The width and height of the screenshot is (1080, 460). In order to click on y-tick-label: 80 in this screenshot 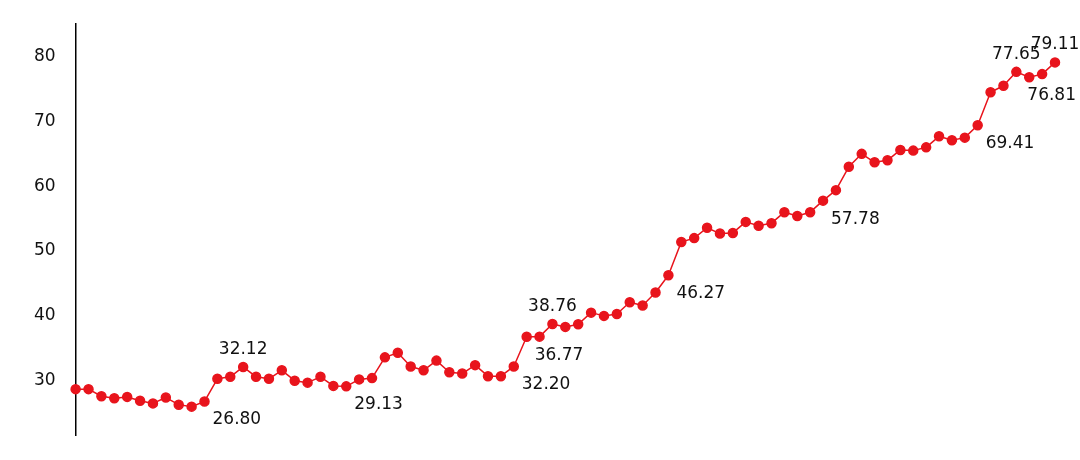, I will do `click(44, 55)`.